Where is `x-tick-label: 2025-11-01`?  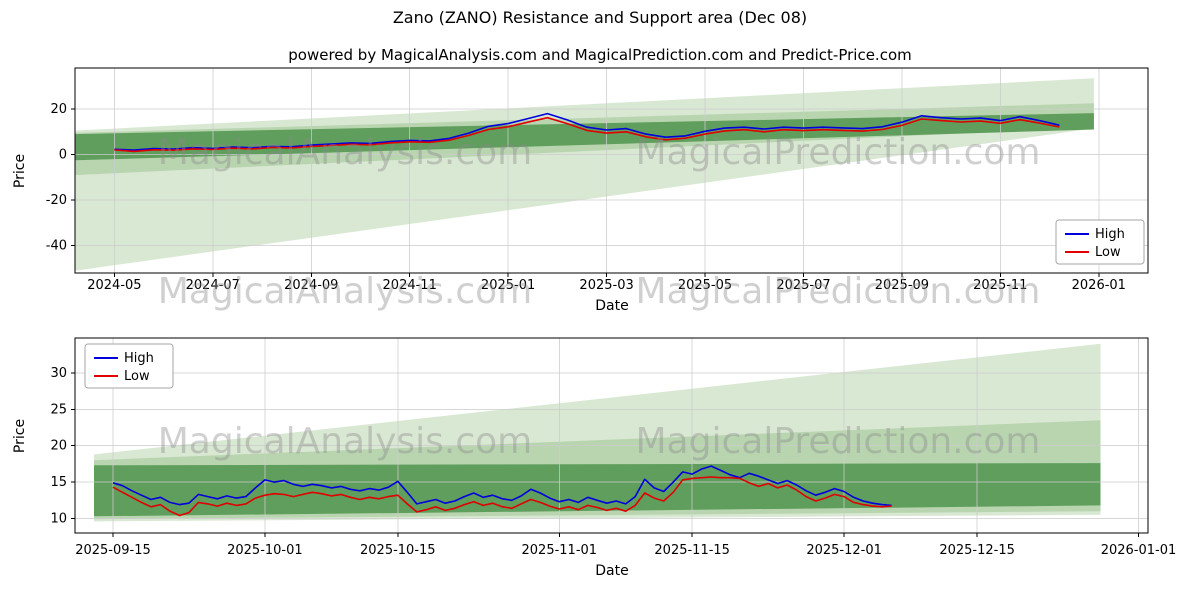 x-tick-label: 2025-11-01 is located at coordinates (560, 550).